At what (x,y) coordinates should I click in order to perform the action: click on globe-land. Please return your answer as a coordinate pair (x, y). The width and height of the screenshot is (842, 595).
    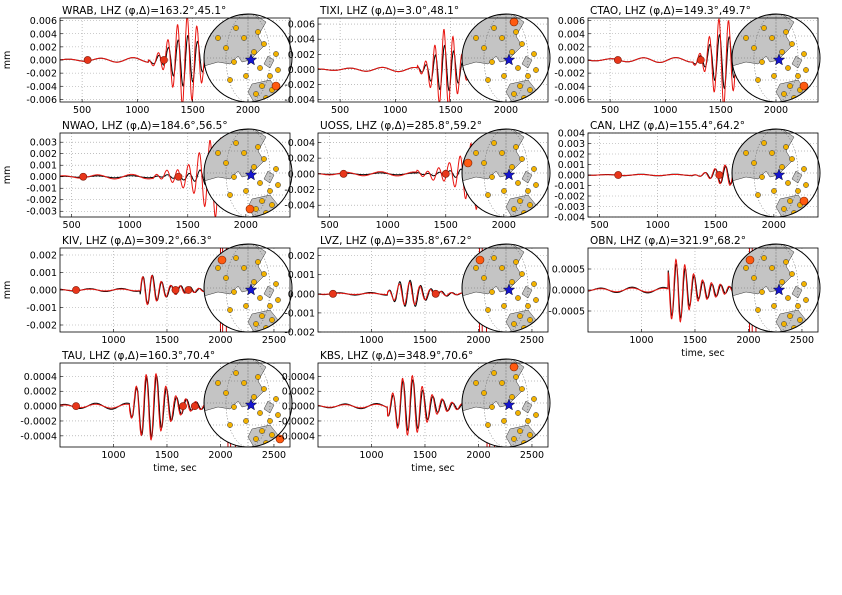
    Looking at the image, I should click on (776, 58).